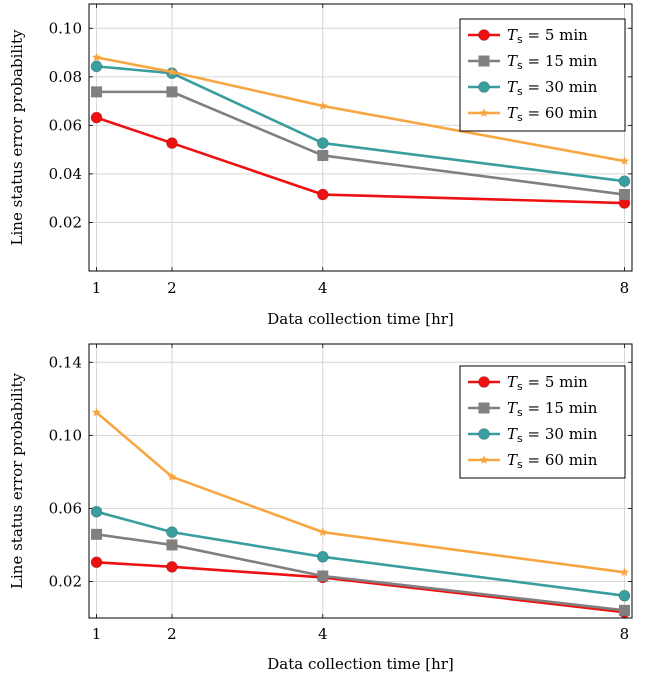  Describe the element at coordinates (65, 77) in the screenshot. I see `y-tick-label: 0.08` at that location.